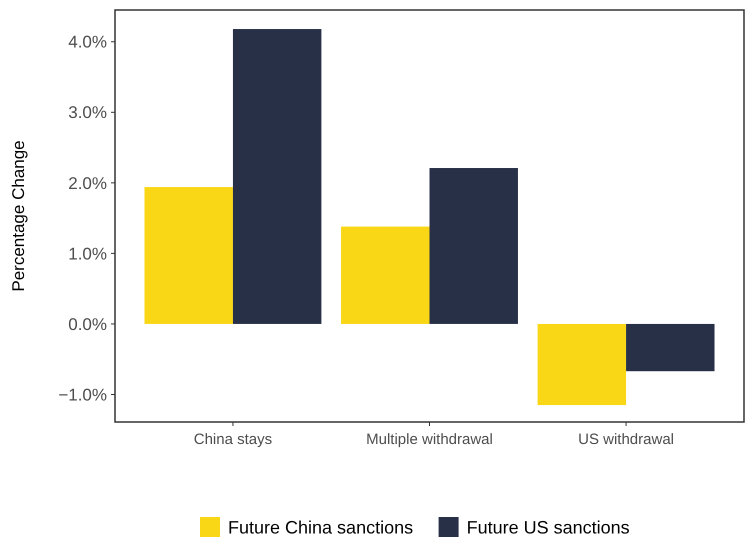  I want to click on y-tick-label: 1.0%, so click(87, 254).